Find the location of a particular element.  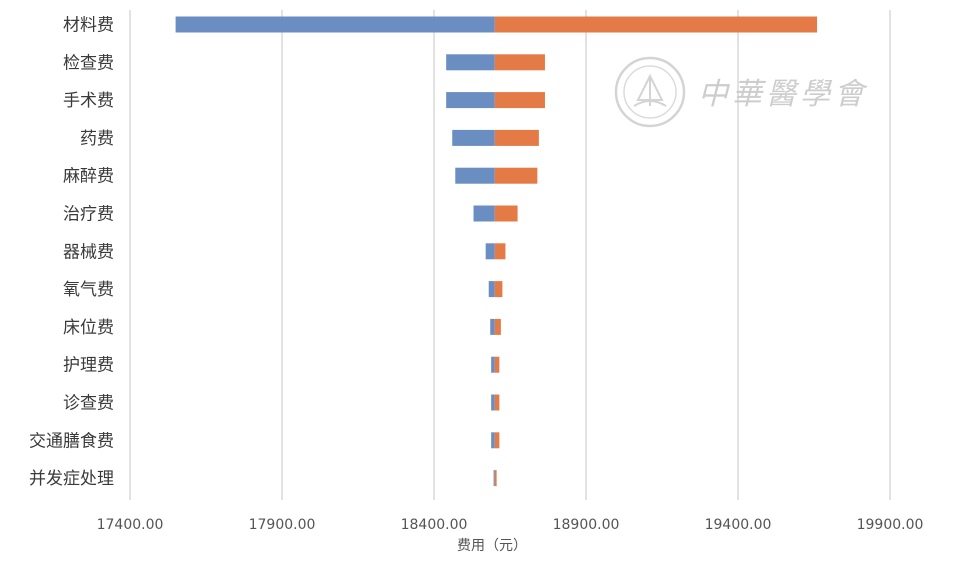

category-label: 药费 is located at coordinates (97, 139).